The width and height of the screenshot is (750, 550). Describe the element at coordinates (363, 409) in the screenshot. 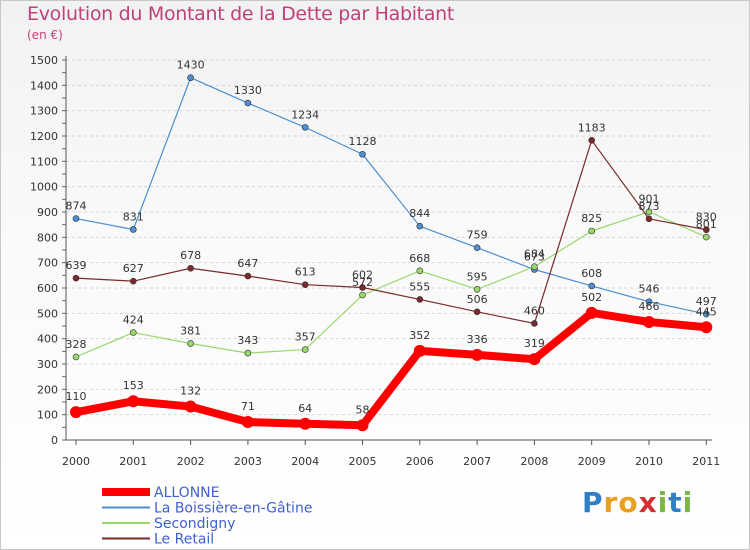

I see `data-label: 58` at that location.